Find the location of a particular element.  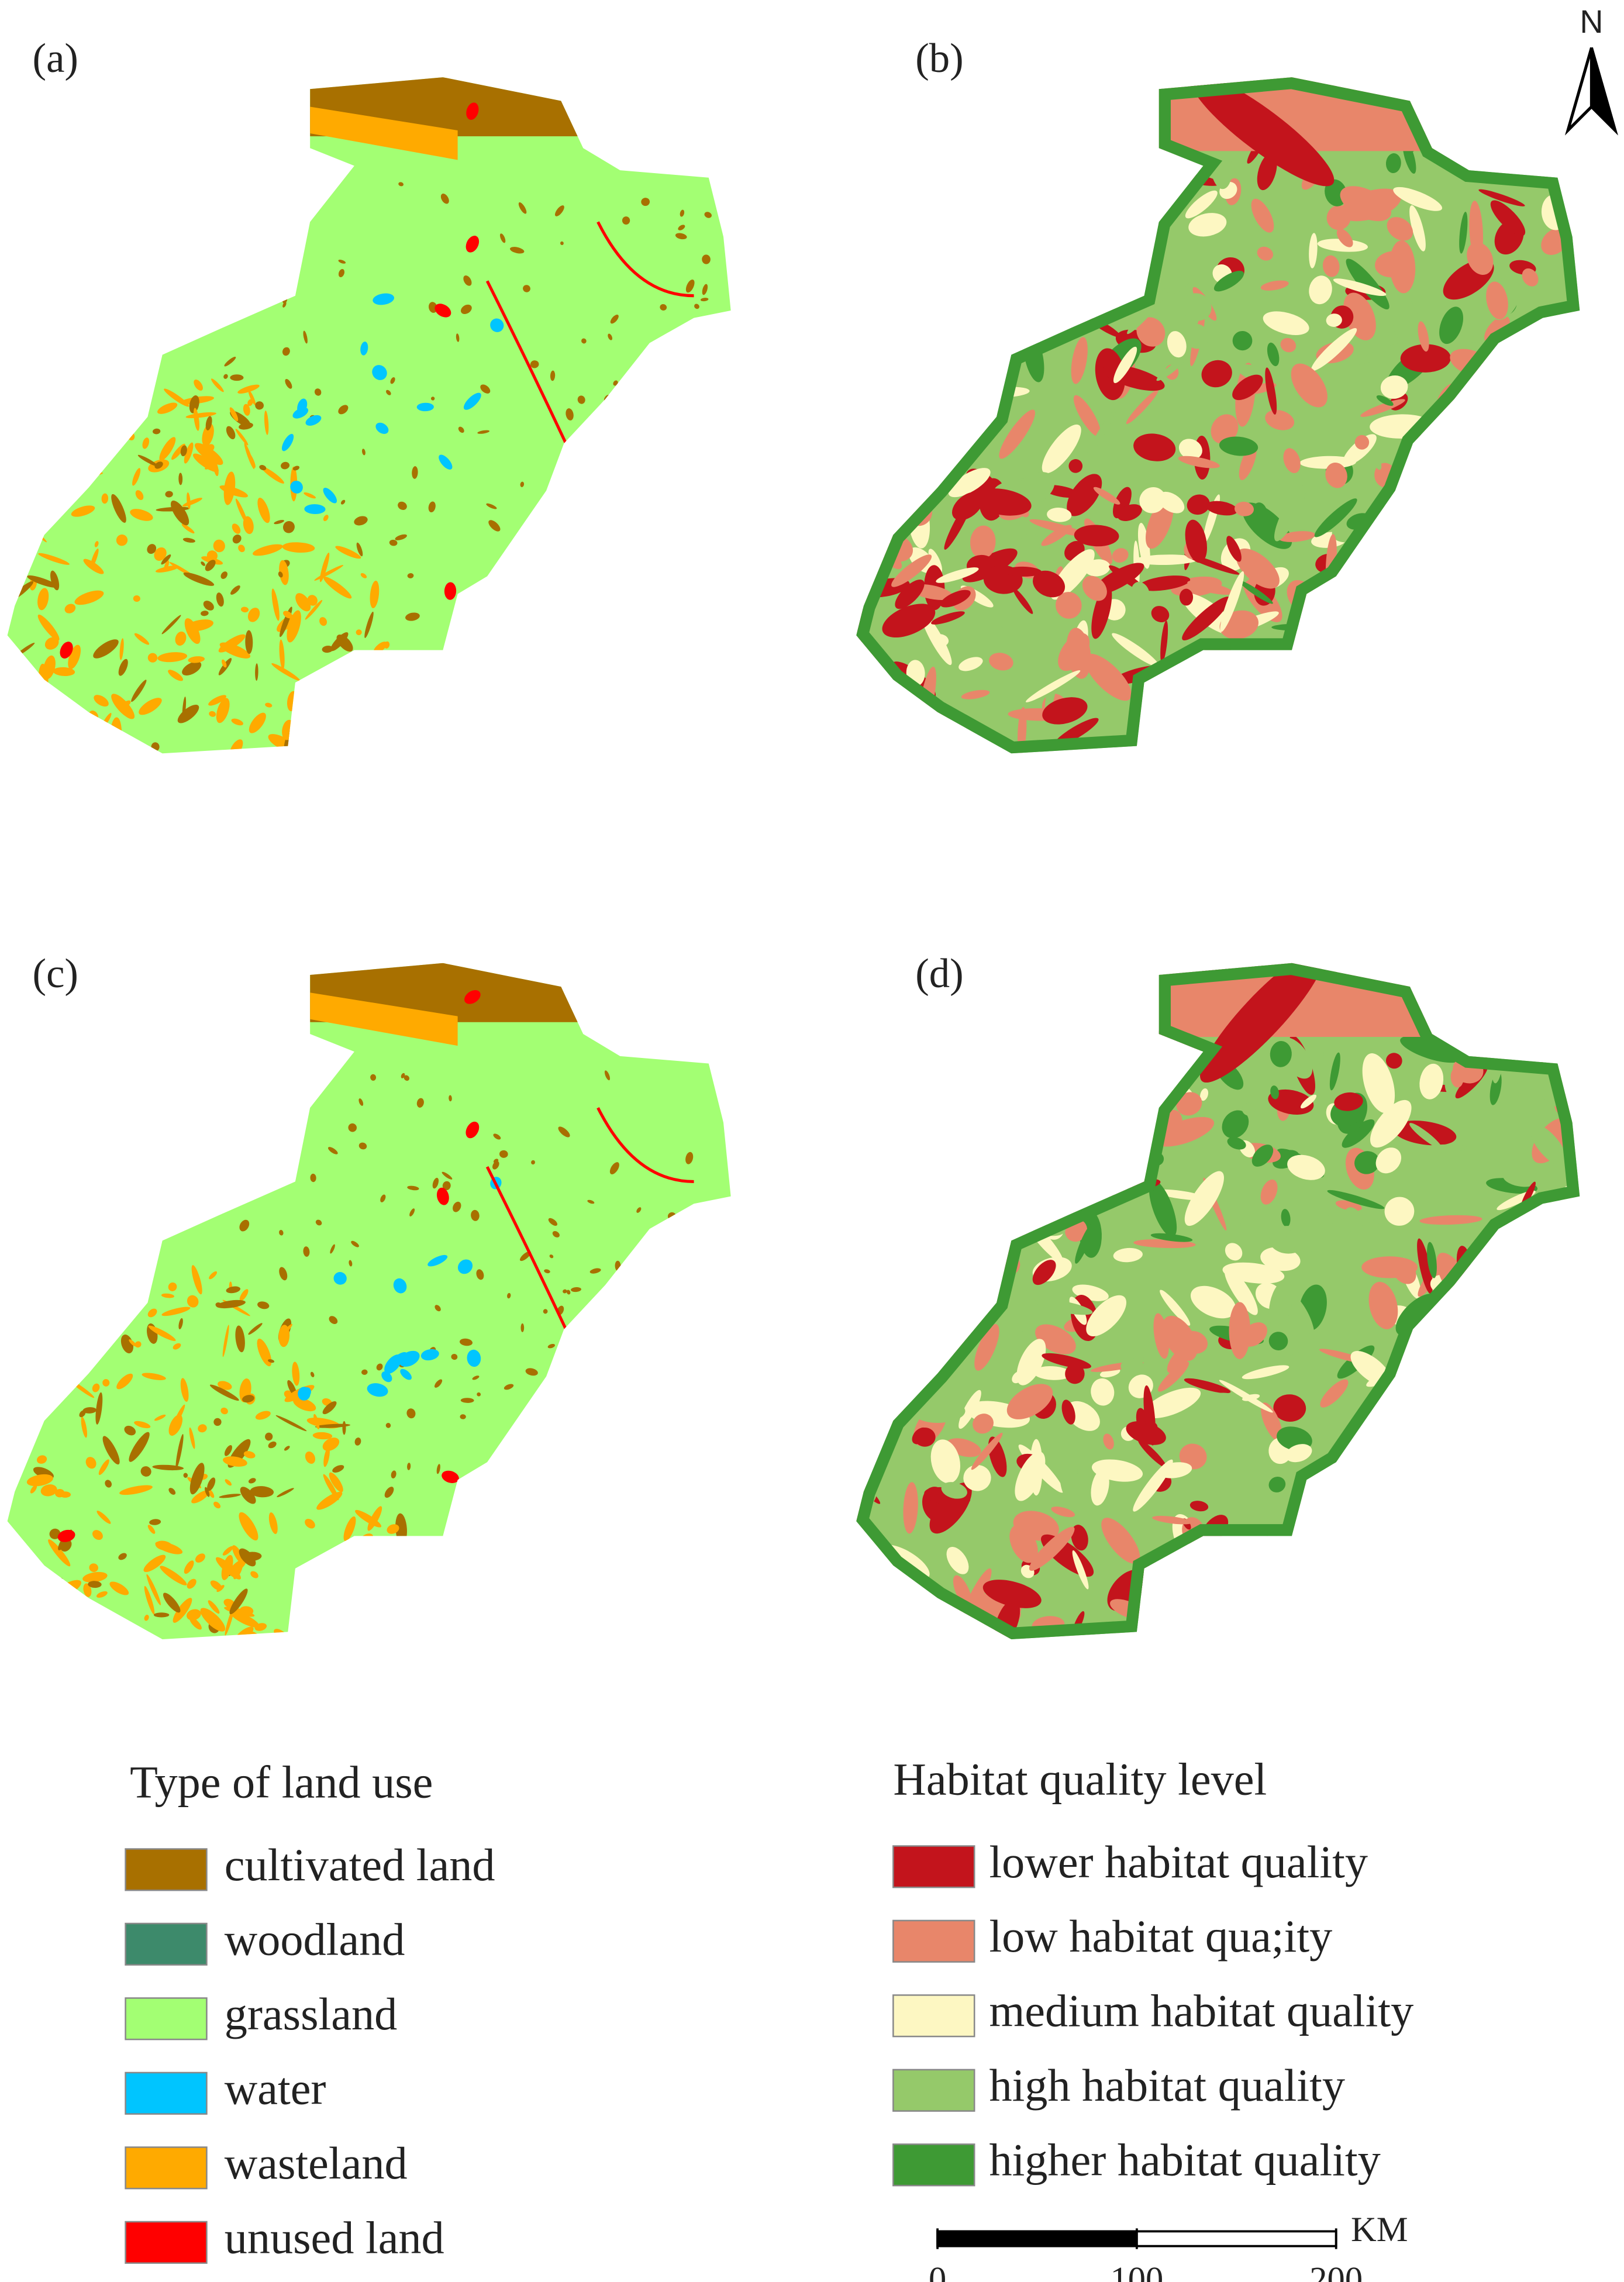

legend-label: higher habitat quality is located at coordinates (1185, 2161).